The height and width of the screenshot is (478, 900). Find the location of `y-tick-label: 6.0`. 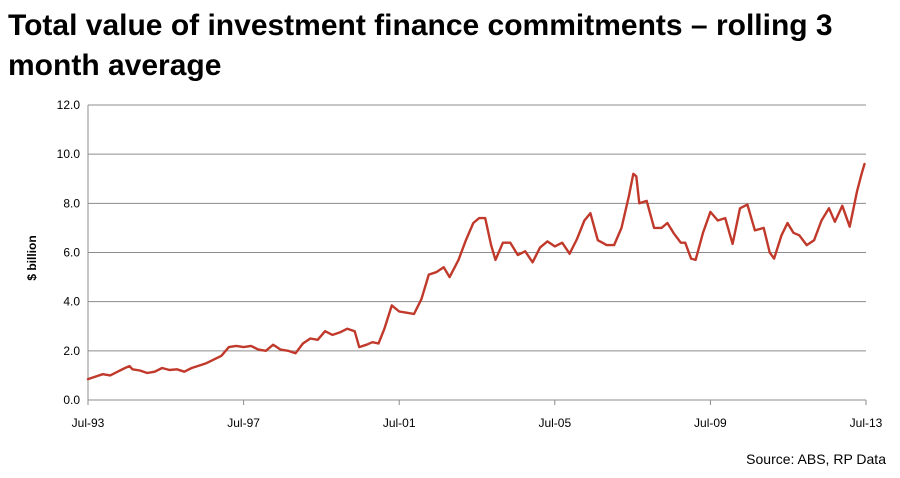

y-tick-label: 6.0 is located at coordinates (71, 253).